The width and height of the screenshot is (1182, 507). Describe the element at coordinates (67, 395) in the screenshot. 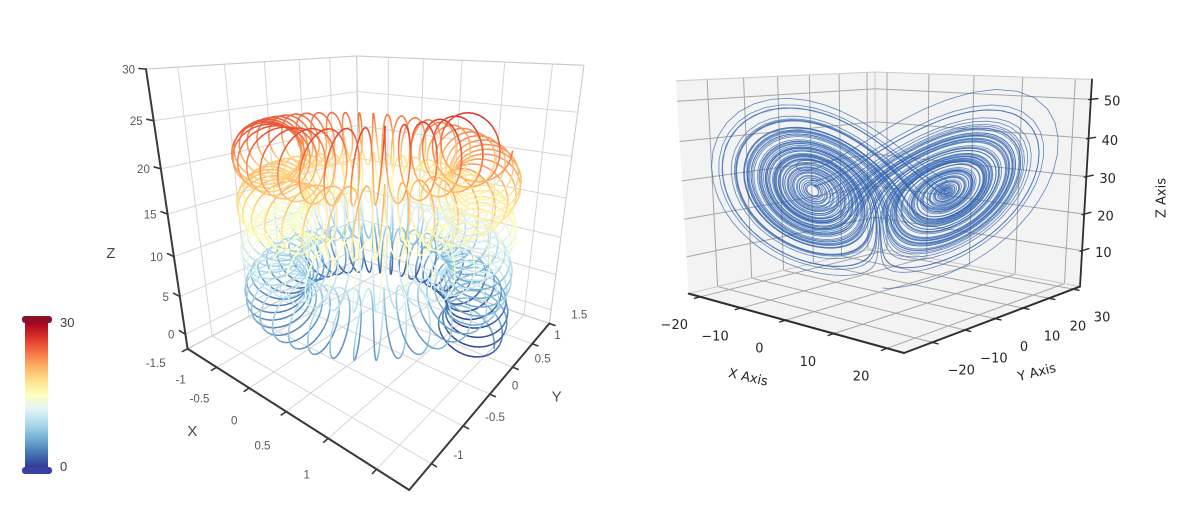

I see `colorbar: 30 0` at that location.